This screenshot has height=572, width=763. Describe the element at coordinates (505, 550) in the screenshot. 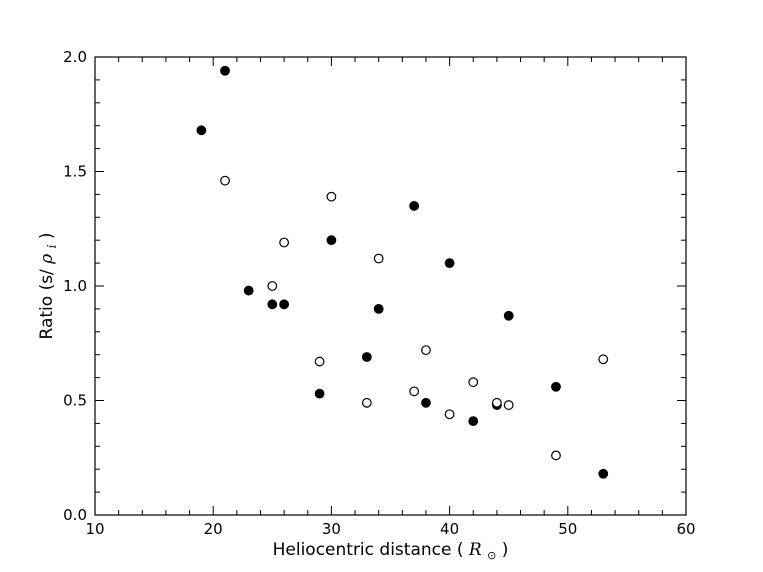

I see `x-axis-label-close-paren: )` at that location.